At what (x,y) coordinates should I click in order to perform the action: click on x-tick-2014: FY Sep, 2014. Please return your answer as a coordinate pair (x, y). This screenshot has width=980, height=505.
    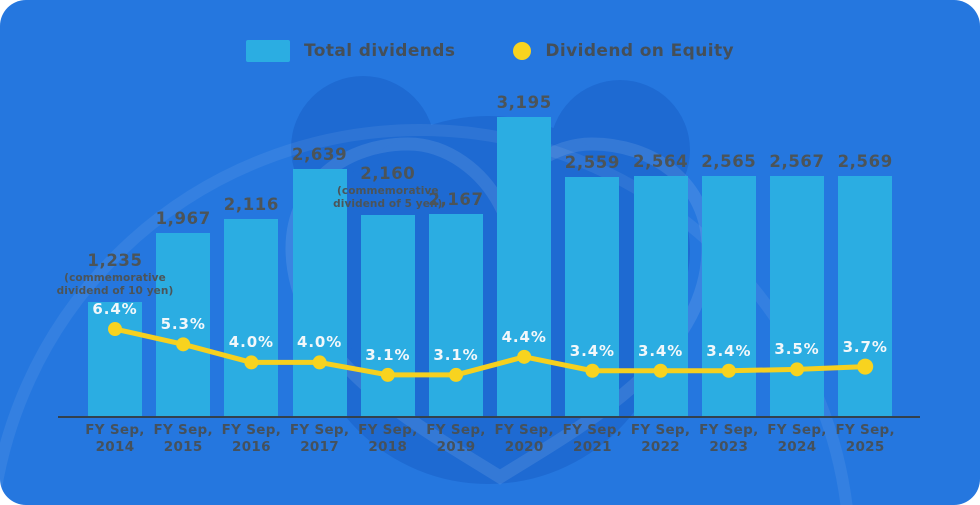
    Looking at the image, I should click on (115, 438).